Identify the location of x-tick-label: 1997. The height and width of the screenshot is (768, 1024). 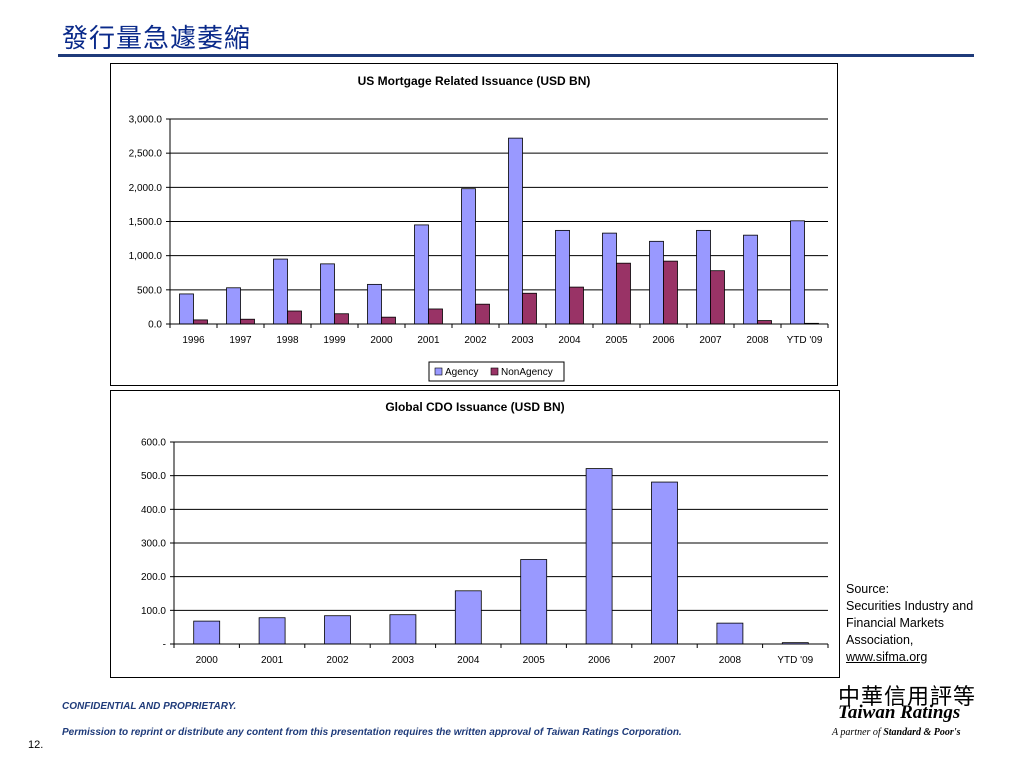
(240, 340).